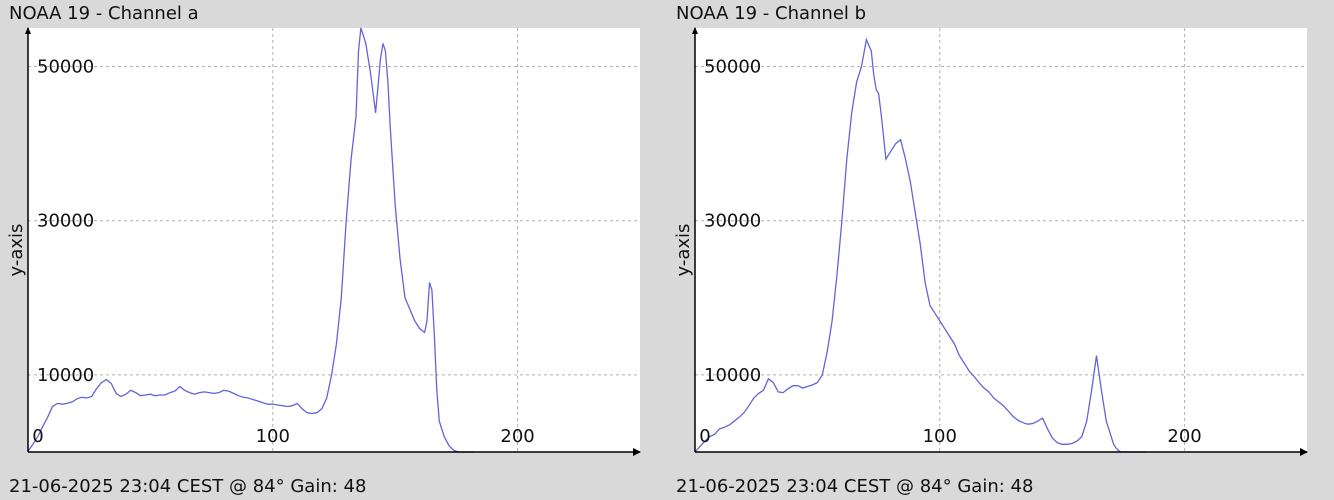 This screenshot has height=500, width=1334. What do you see at coordinates (771, 13) in the screenshot?
I see `chart-title: NOAA 19 - Channel b` at bounding box center [771, 13].